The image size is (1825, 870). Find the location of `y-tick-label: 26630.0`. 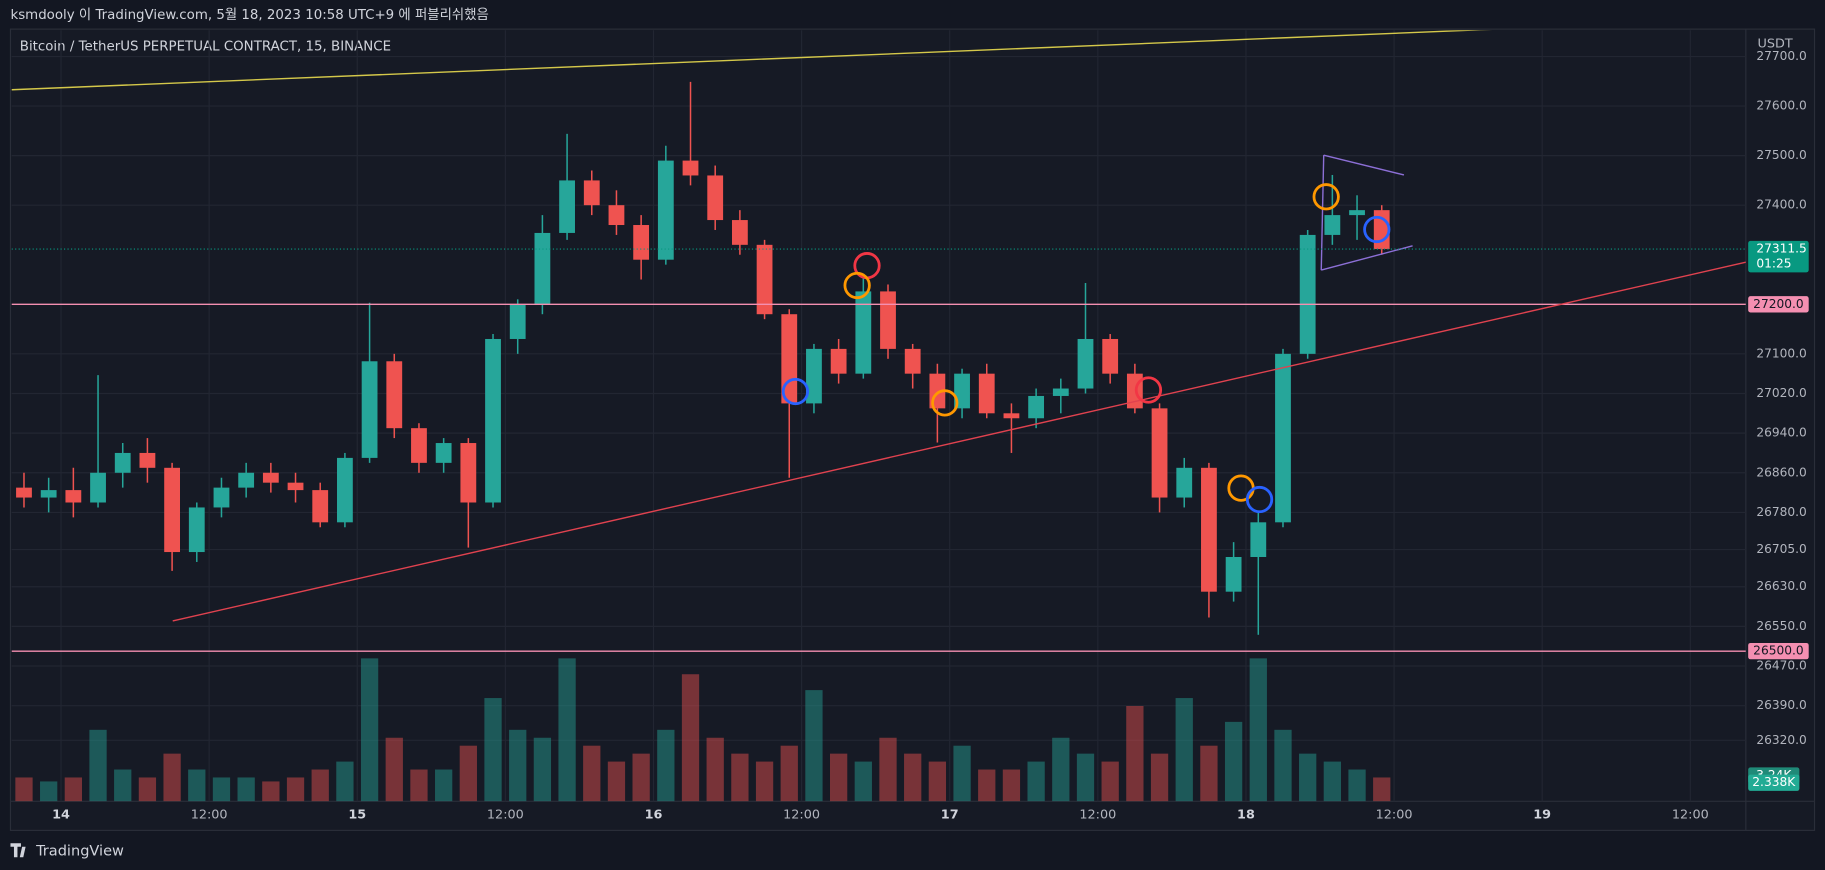

y-tick-label: 26630.0 is located at coordinates (1781, 586).